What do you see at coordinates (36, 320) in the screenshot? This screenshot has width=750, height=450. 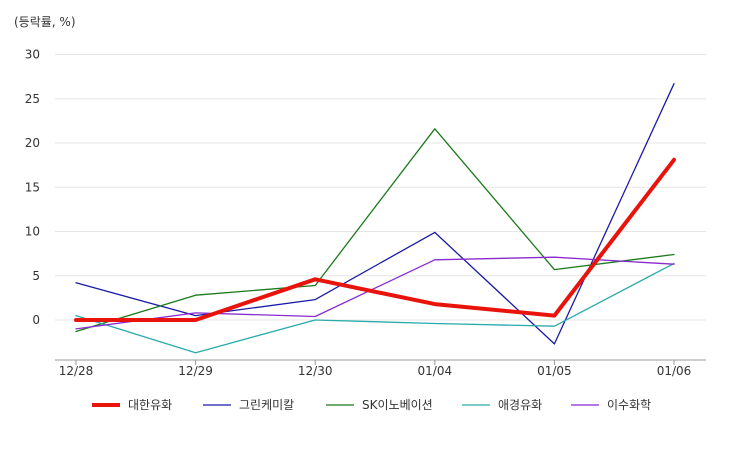 I see `y-tick-label: 0` at bounding box center [36, 320].